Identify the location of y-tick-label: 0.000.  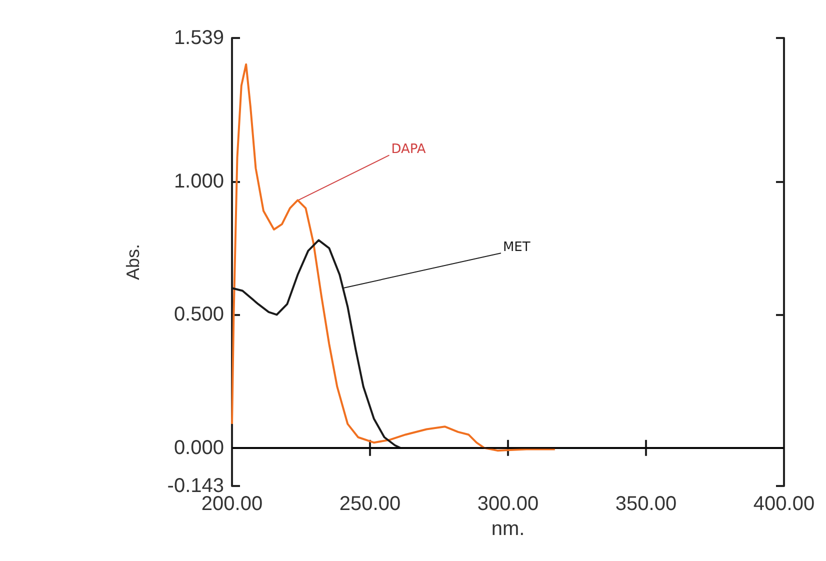
(199, 447).